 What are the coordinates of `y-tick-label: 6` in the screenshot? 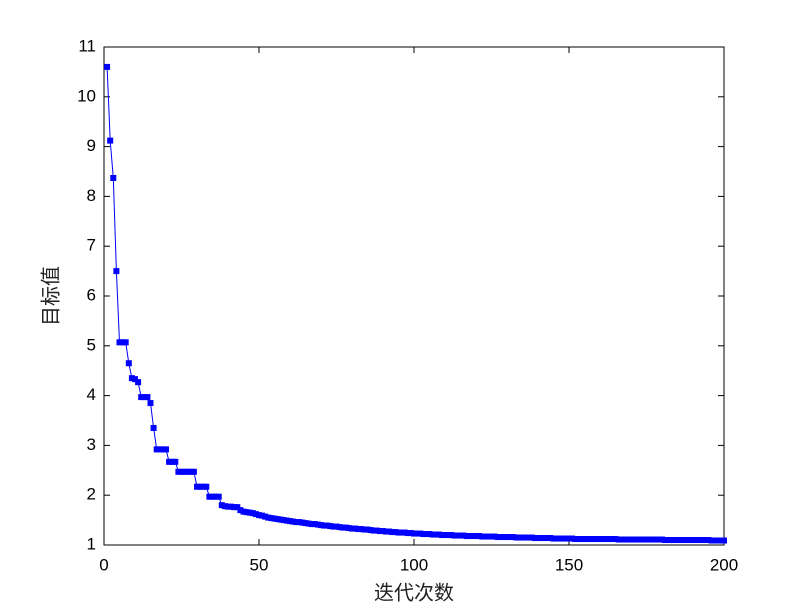 It's located at (91, 294).